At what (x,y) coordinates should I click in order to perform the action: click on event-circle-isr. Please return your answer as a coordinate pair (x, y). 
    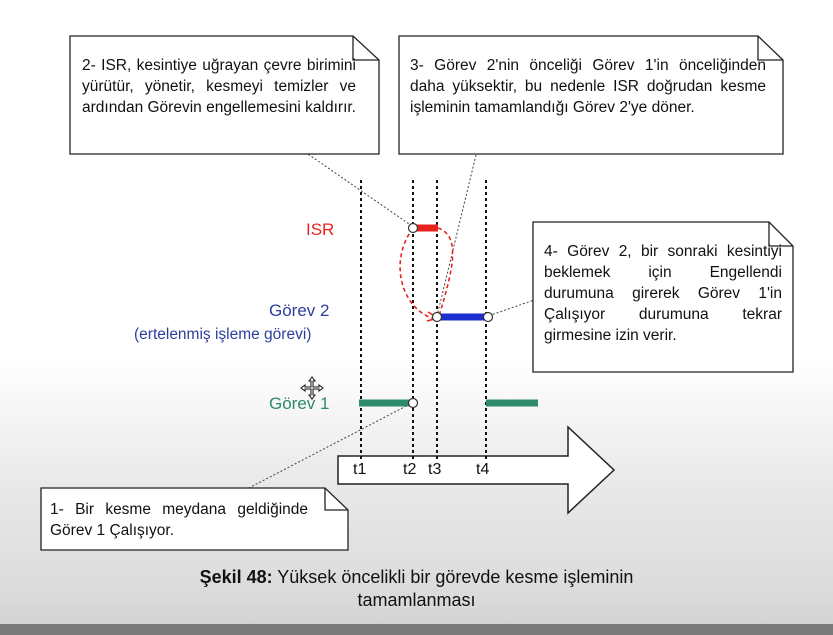
    Looking at the image, I should click on (413, 228).